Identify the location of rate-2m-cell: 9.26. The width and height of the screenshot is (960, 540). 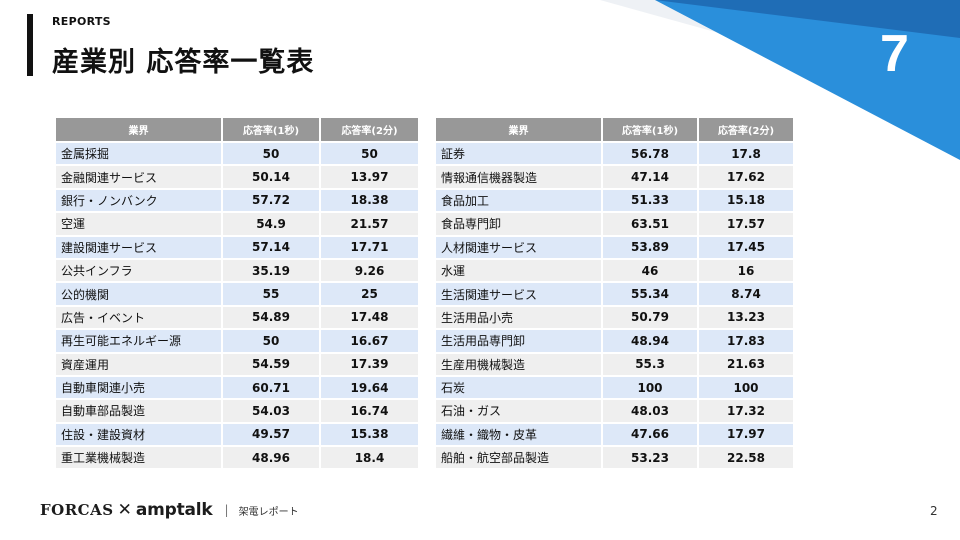
(370, 271).